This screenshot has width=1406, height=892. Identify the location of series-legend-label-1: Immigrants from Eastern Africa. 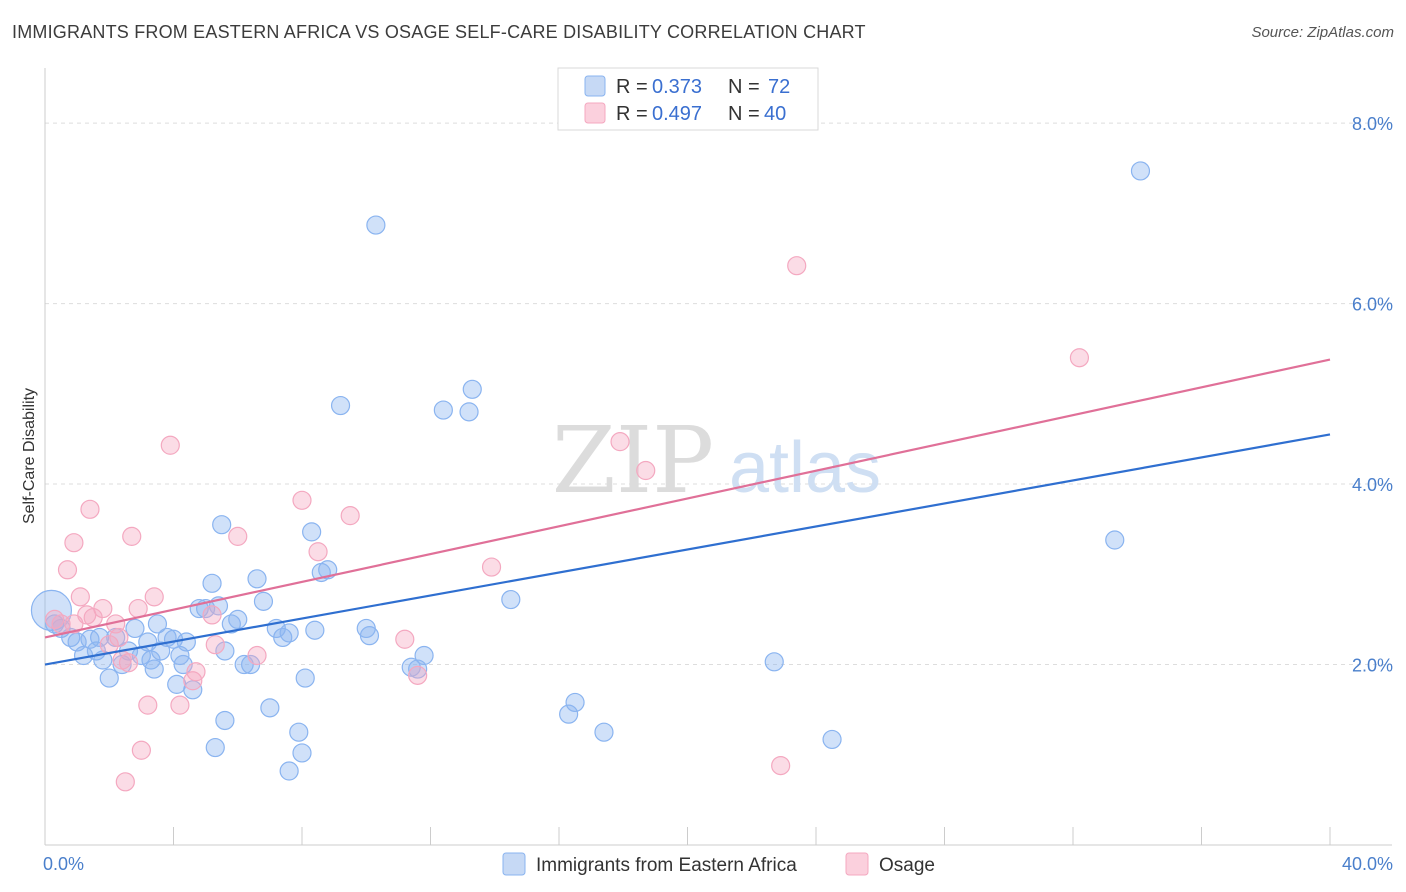
(666, 865).